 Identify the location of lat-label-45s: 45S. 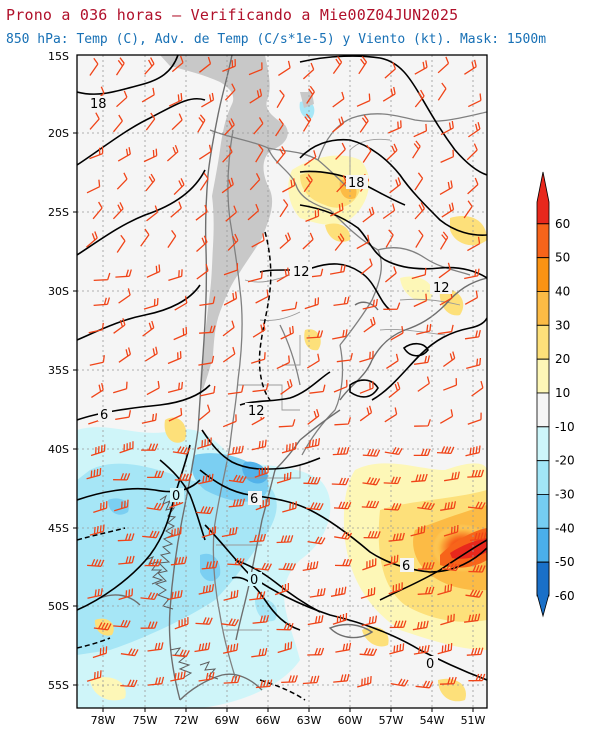
(58, 528).